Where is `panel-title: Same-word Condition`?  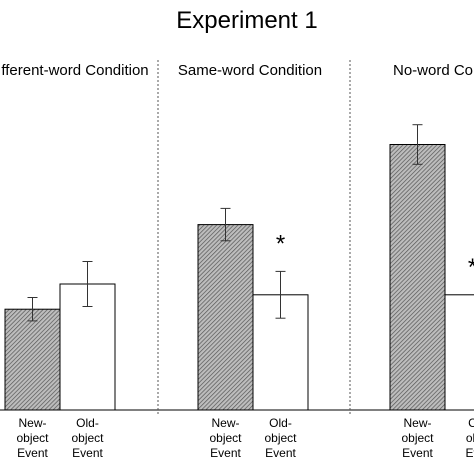
panel-title: Same-word Condition is located at coordinates (250, 70).